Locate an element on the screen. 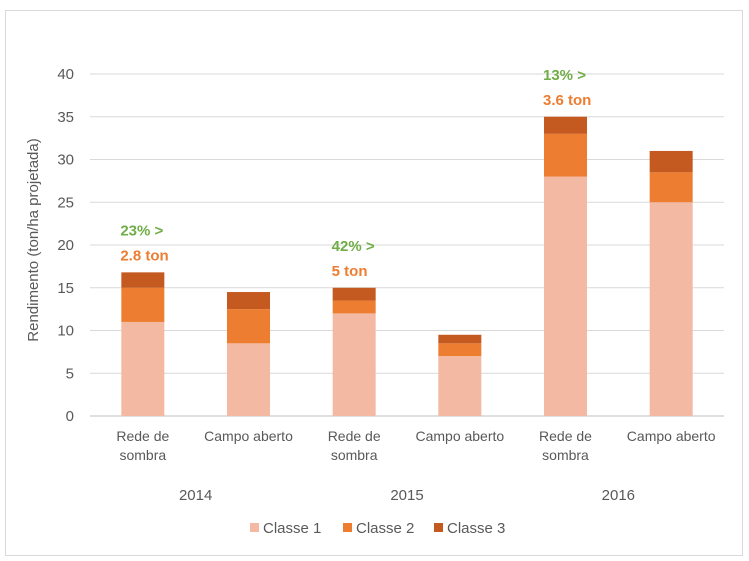 The height and width of the screenshot is (561, 749). y-tick-label: 15 is located at coordinates (65, 288).